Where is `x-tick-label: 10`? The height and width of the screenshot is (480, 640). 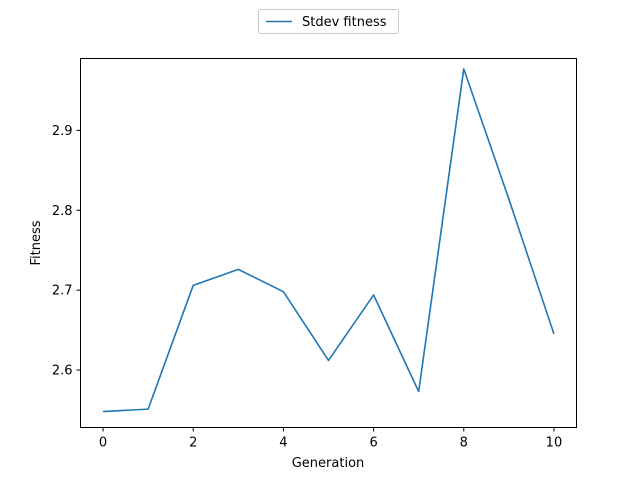 x-tick-label: 10 is located at coordinates (554, 443).